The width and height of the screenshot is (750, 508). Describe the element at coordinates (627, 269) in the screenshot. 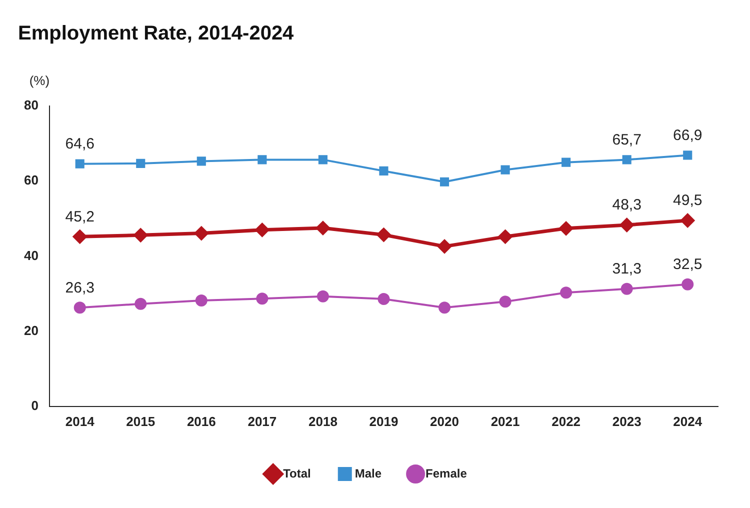

I see `data-label: 31,3` at that location.